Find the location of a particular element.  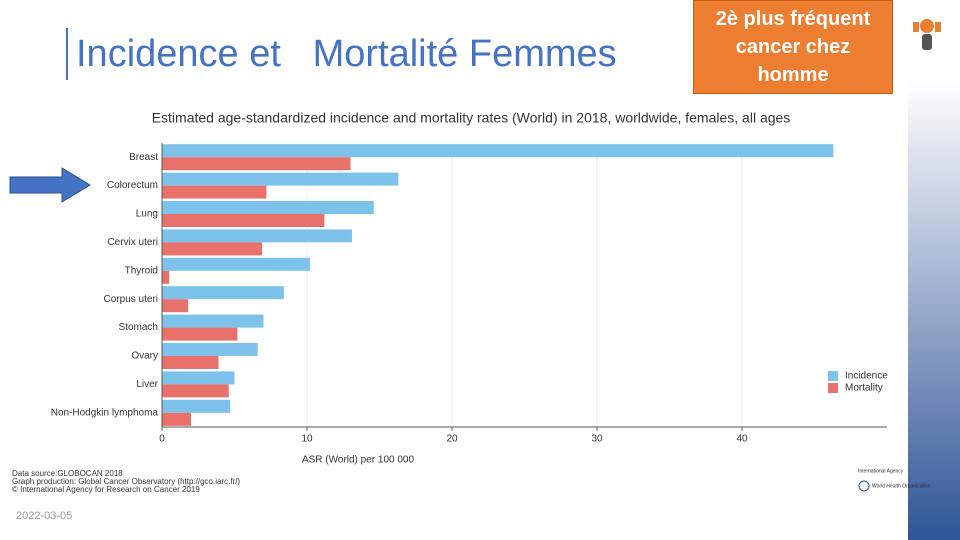

x-tick-label: 30 is located at coordinates (597, 439).